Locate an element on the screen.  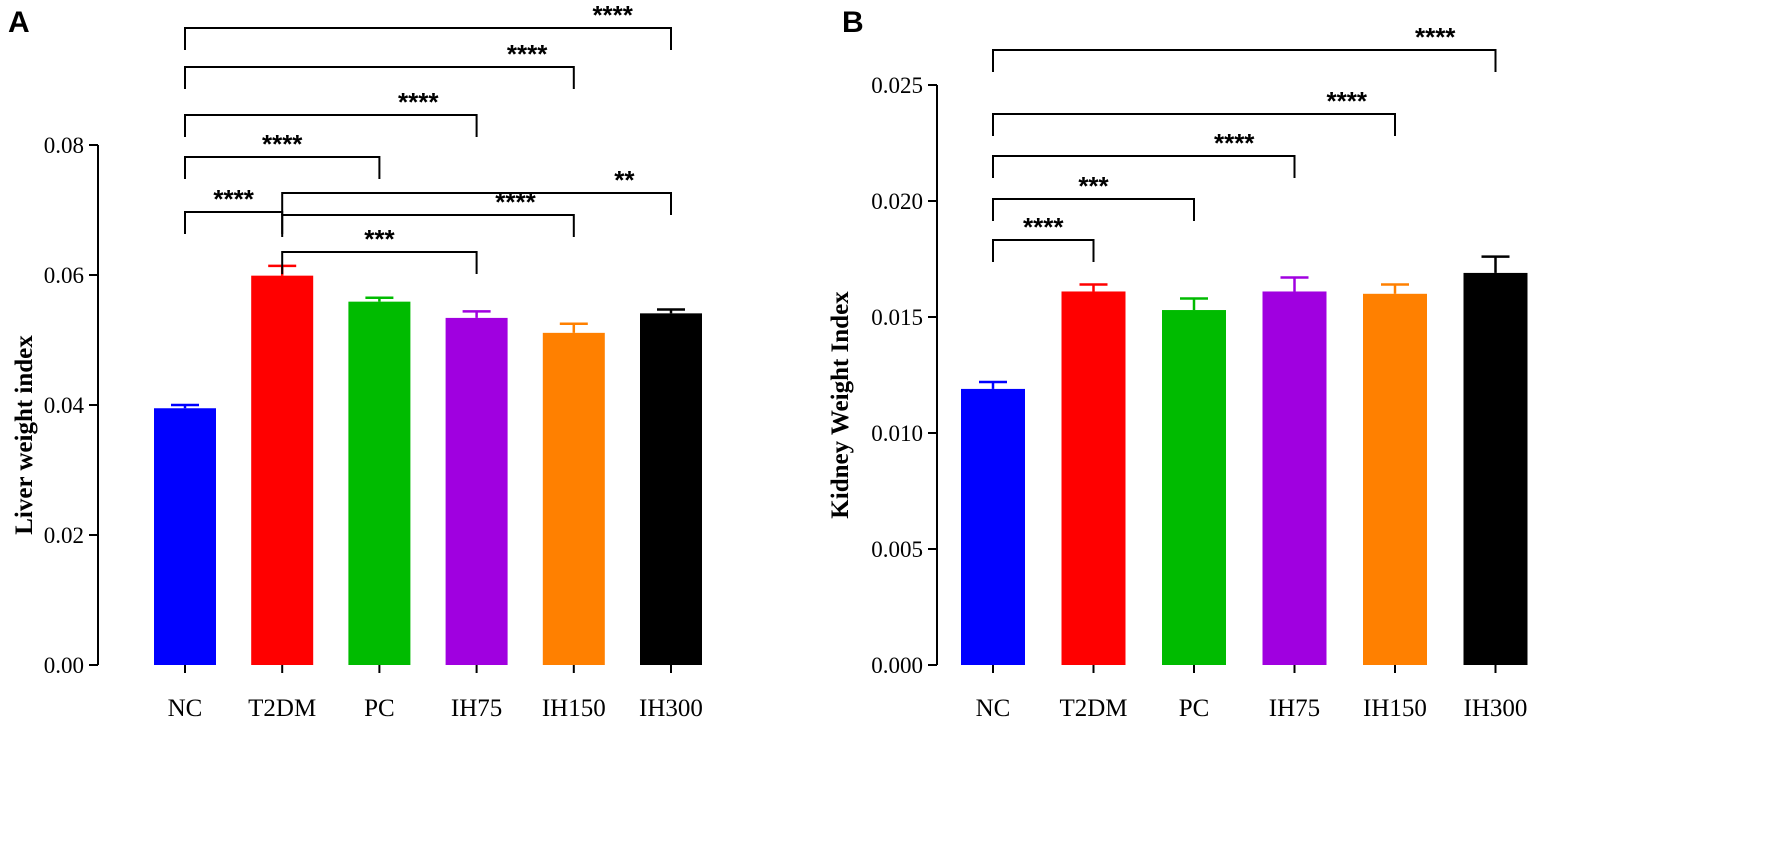
y-axis-title: Kidney Weight Index is located at coordinates (840, 405).